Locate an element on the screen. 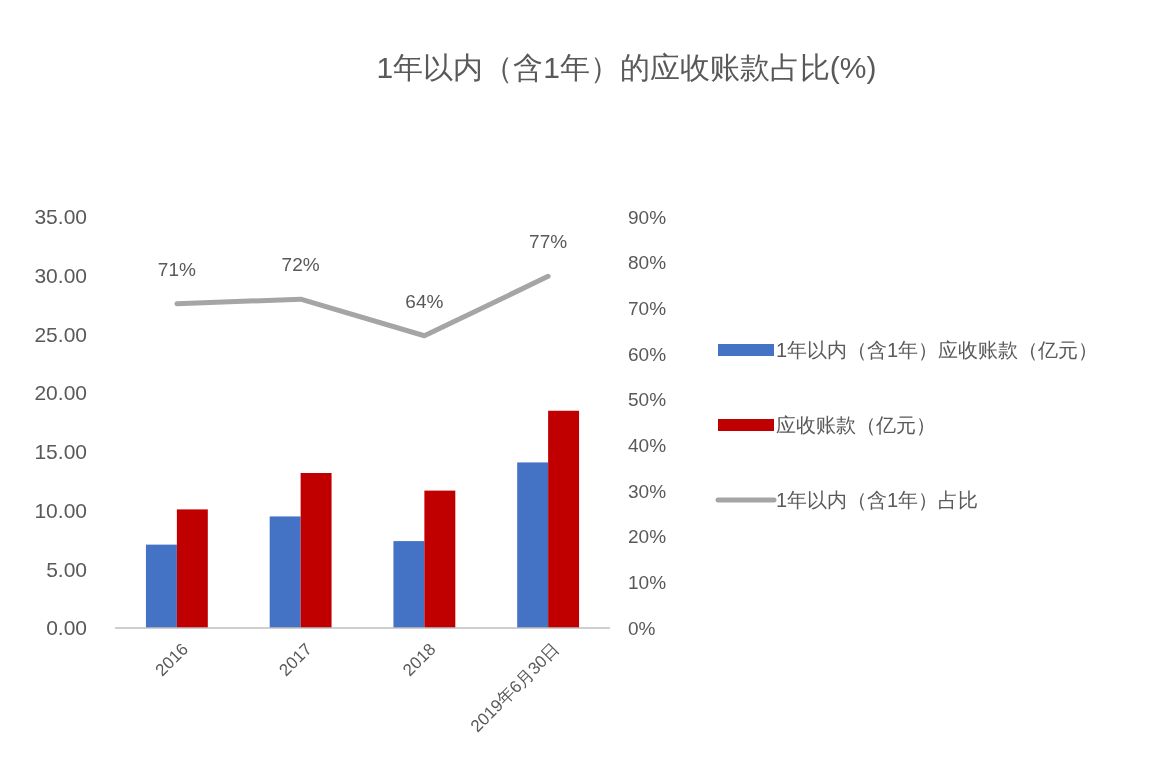 The width and height of the screenshot is (1153, 758). y2-tick-label: 80% is located at coordinates (647, 263).